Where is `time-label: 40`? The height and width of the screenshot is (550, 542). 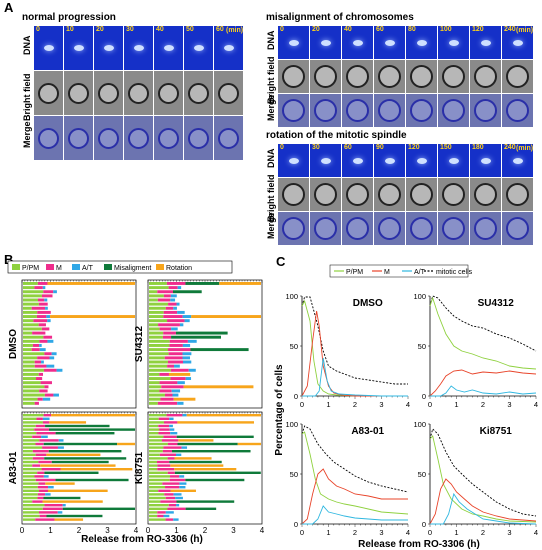
time-label: 40 is located at coordinates (348, 29).